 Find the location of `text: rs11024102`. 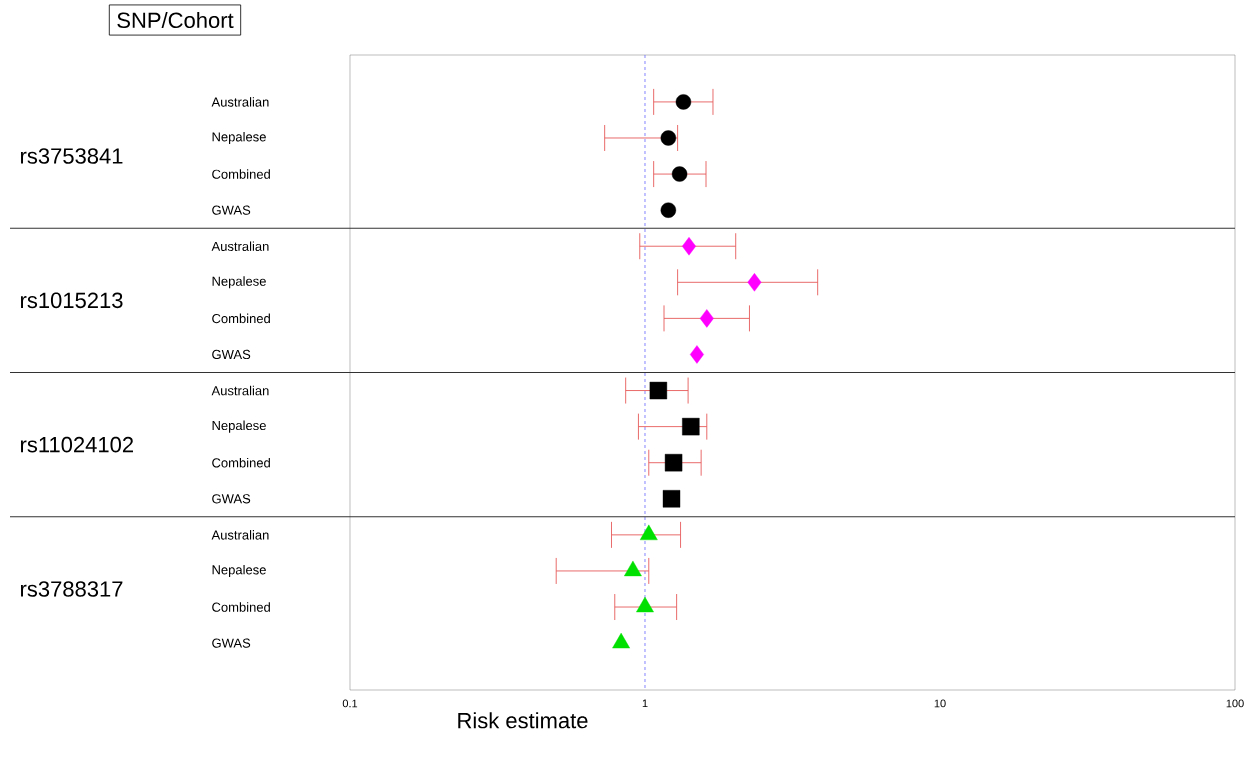

text: rs11024102 is located at coordinates (76, 444).